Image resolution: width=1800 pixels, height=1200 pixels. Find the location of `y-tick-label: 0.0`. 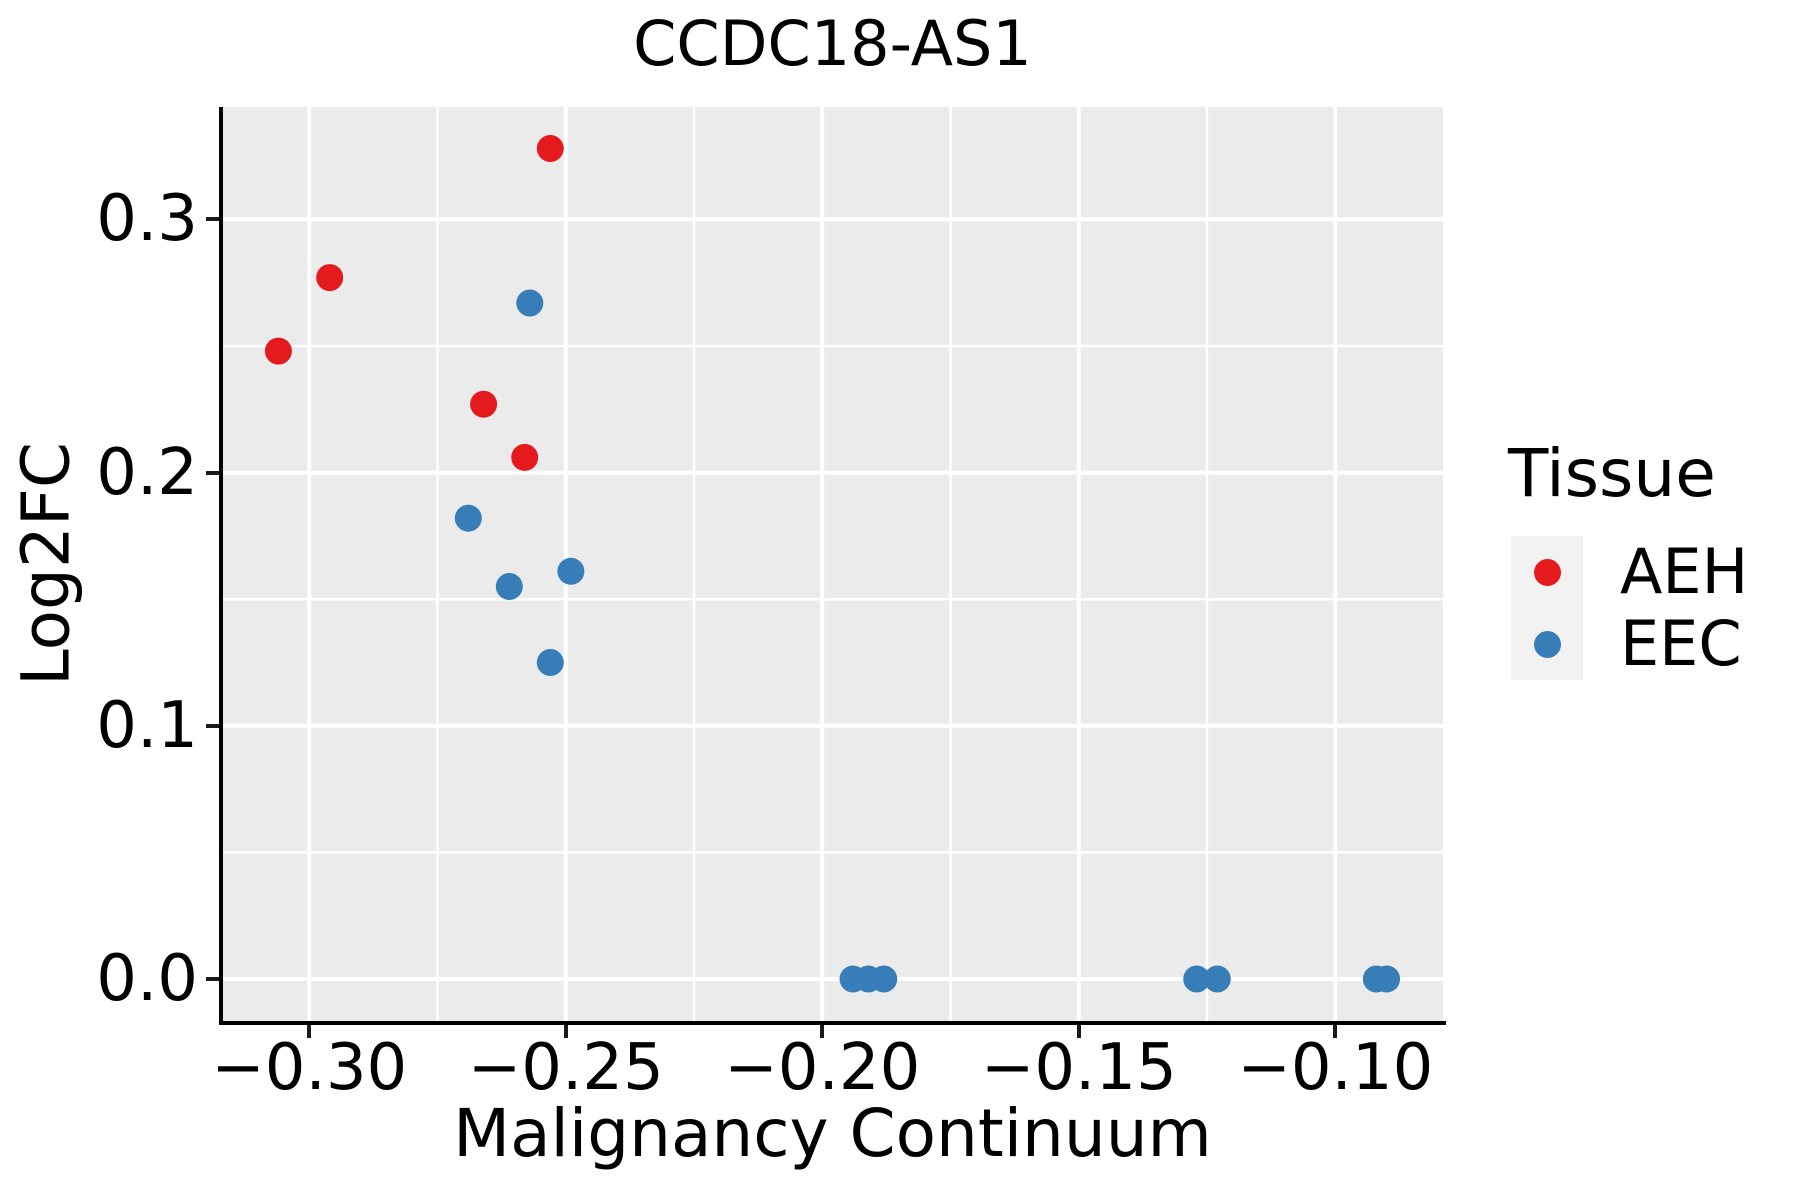

y-tick-label: 0.0 is located at coordinates (147, 978).